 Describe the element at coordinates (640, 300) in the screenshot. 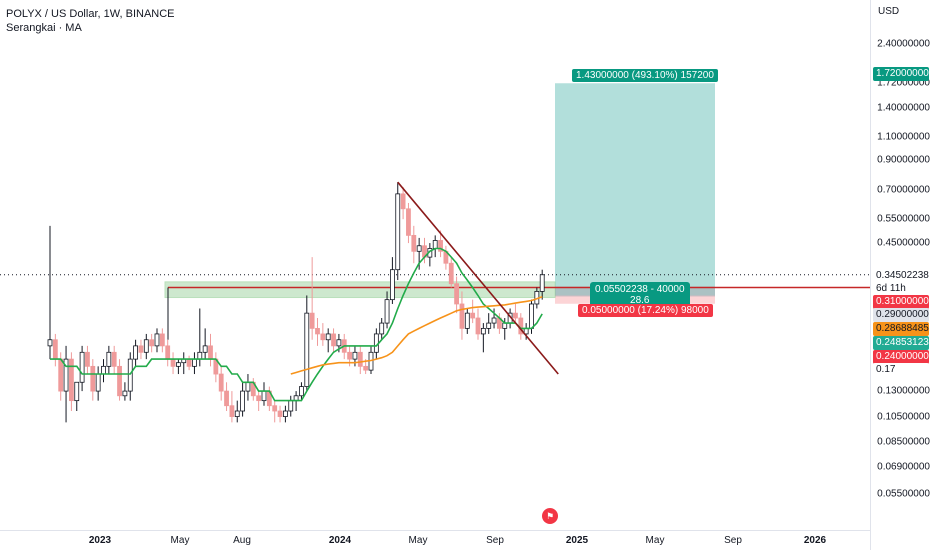

I see `position-center-line2: 28.6` at that location.